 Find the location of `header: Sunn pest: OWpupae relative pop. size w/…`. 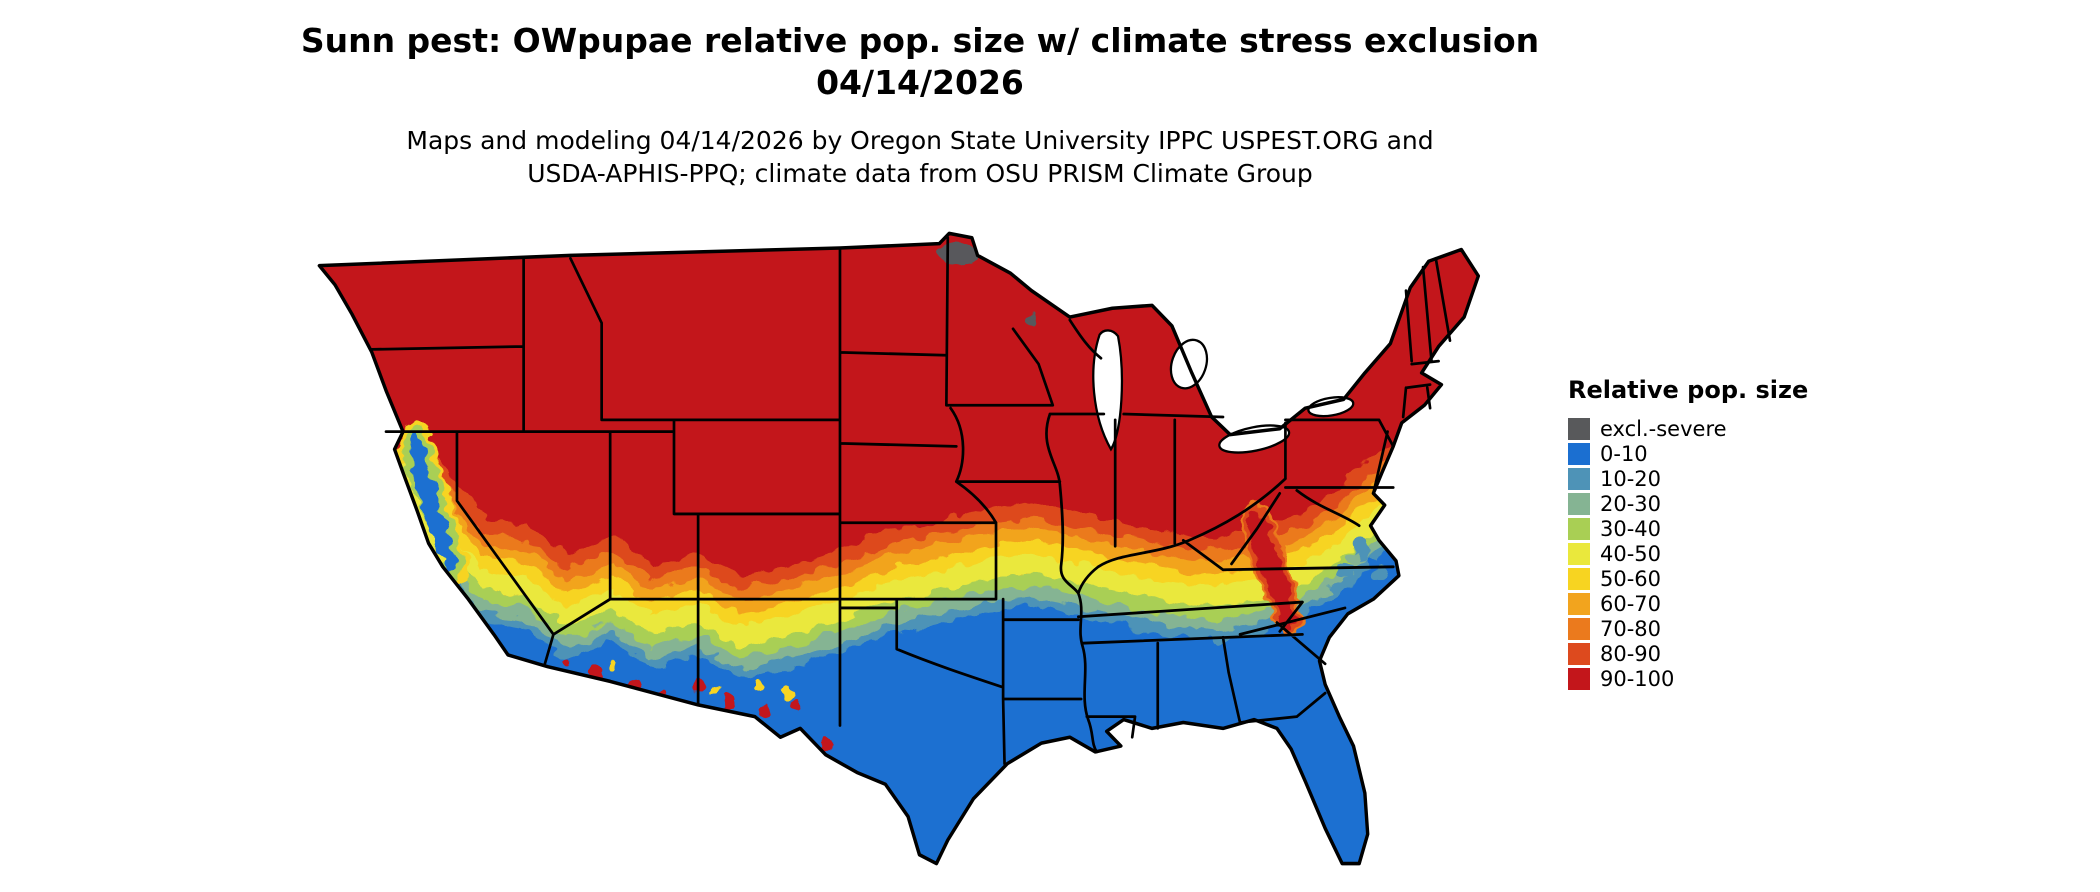

header: Sunn pest: OWpupae relative pop. size w/… is located at coordinates (920, 105).